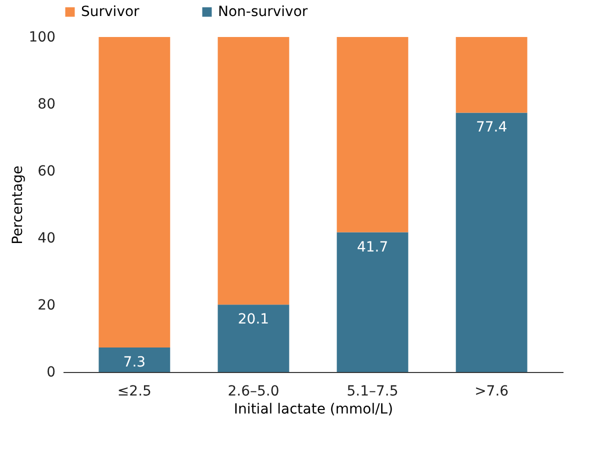 This screenshot has width=611, height=463. I want to click on x-tick-label: ≤2.5, so click(134, 392).